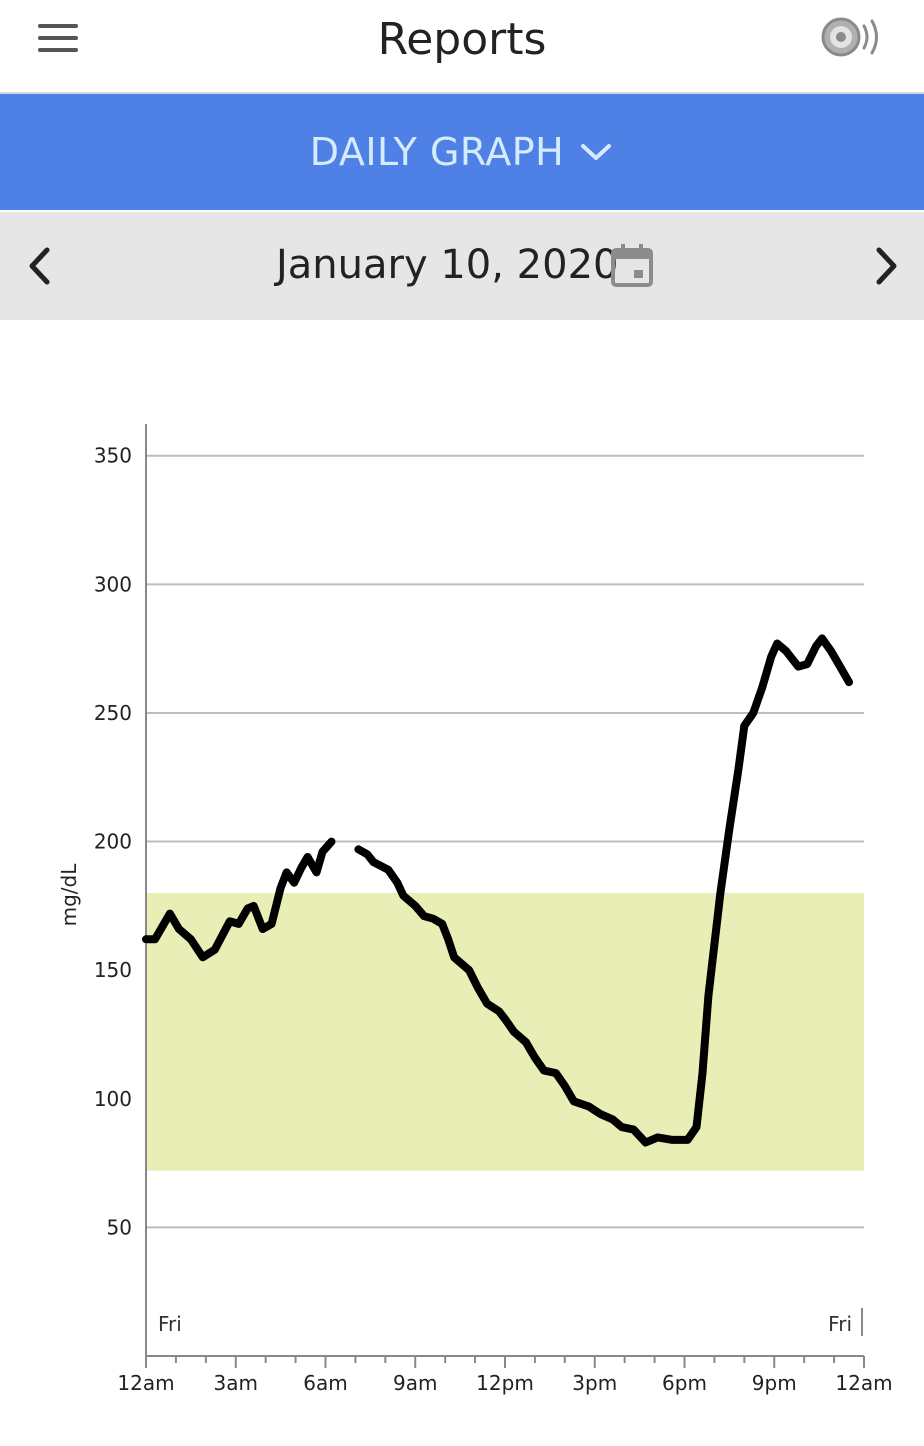 This screenshot has height=1446, width=924. What do you see at coordinates (505, 1032) in the screenshot?
I see `target-range-band` at bounding box center [505, 1032].